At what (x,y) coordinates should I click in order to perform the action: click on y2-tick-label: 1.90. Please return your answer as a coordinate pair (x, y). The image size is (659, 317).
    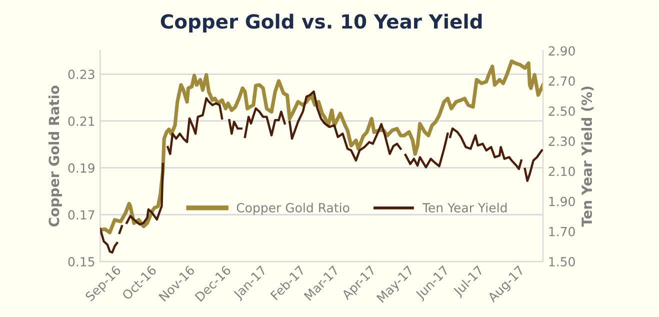
    Looking at the image, I should click on (562, 201).